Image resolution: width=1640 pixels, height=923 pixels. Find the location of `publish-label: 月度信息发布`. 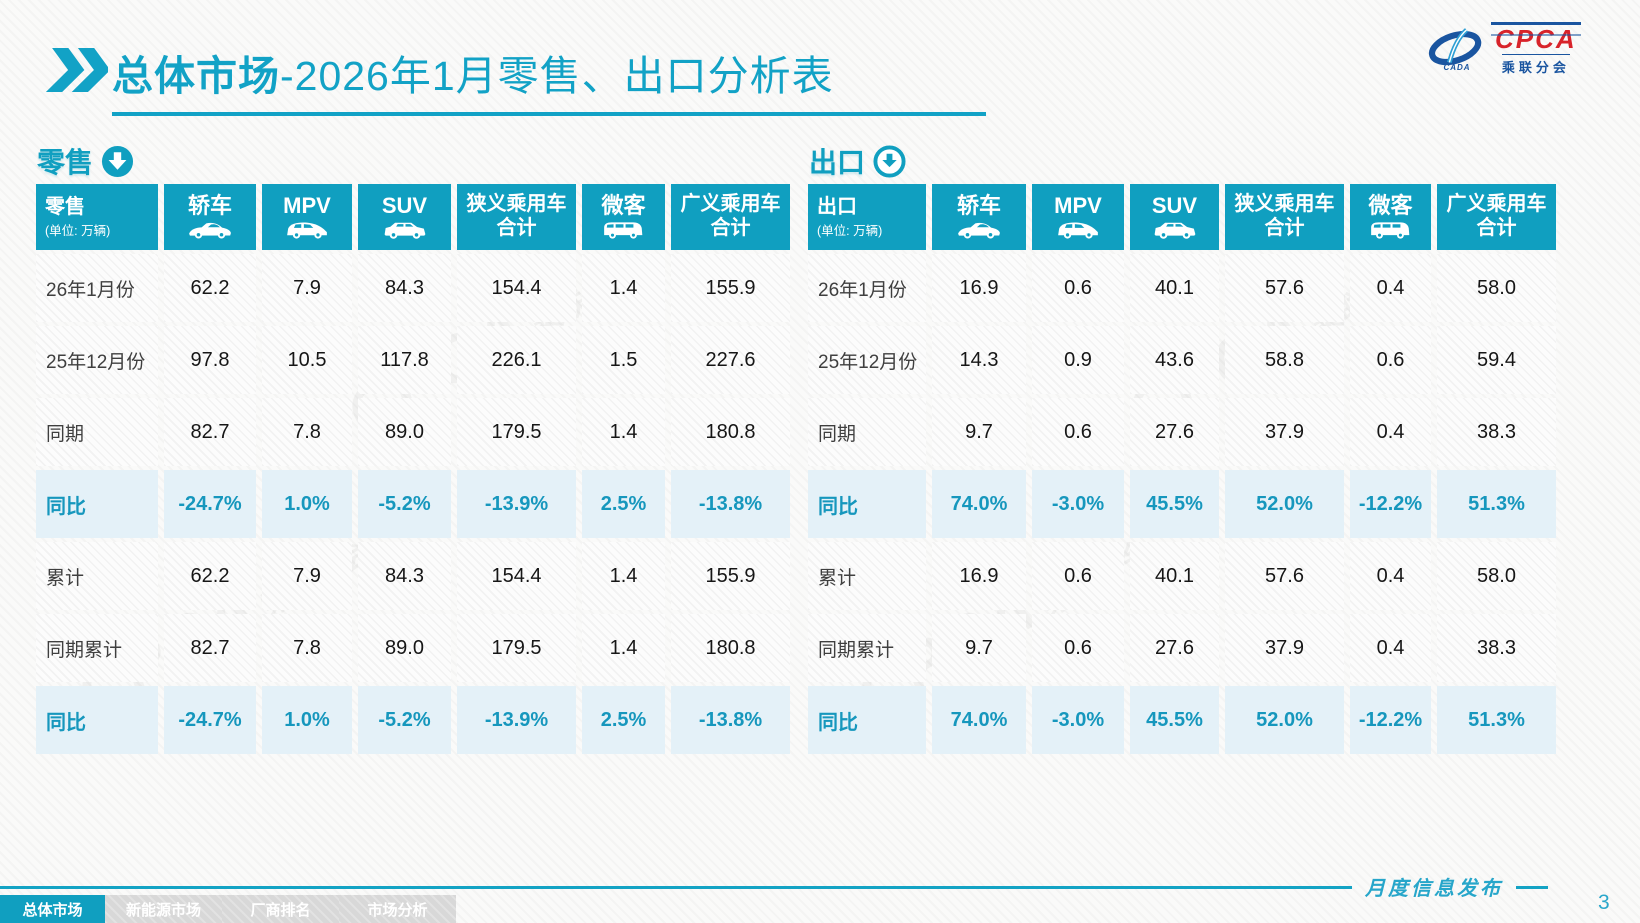

publish-label: 月度信息发布 is located at coordinates (1434, 889).